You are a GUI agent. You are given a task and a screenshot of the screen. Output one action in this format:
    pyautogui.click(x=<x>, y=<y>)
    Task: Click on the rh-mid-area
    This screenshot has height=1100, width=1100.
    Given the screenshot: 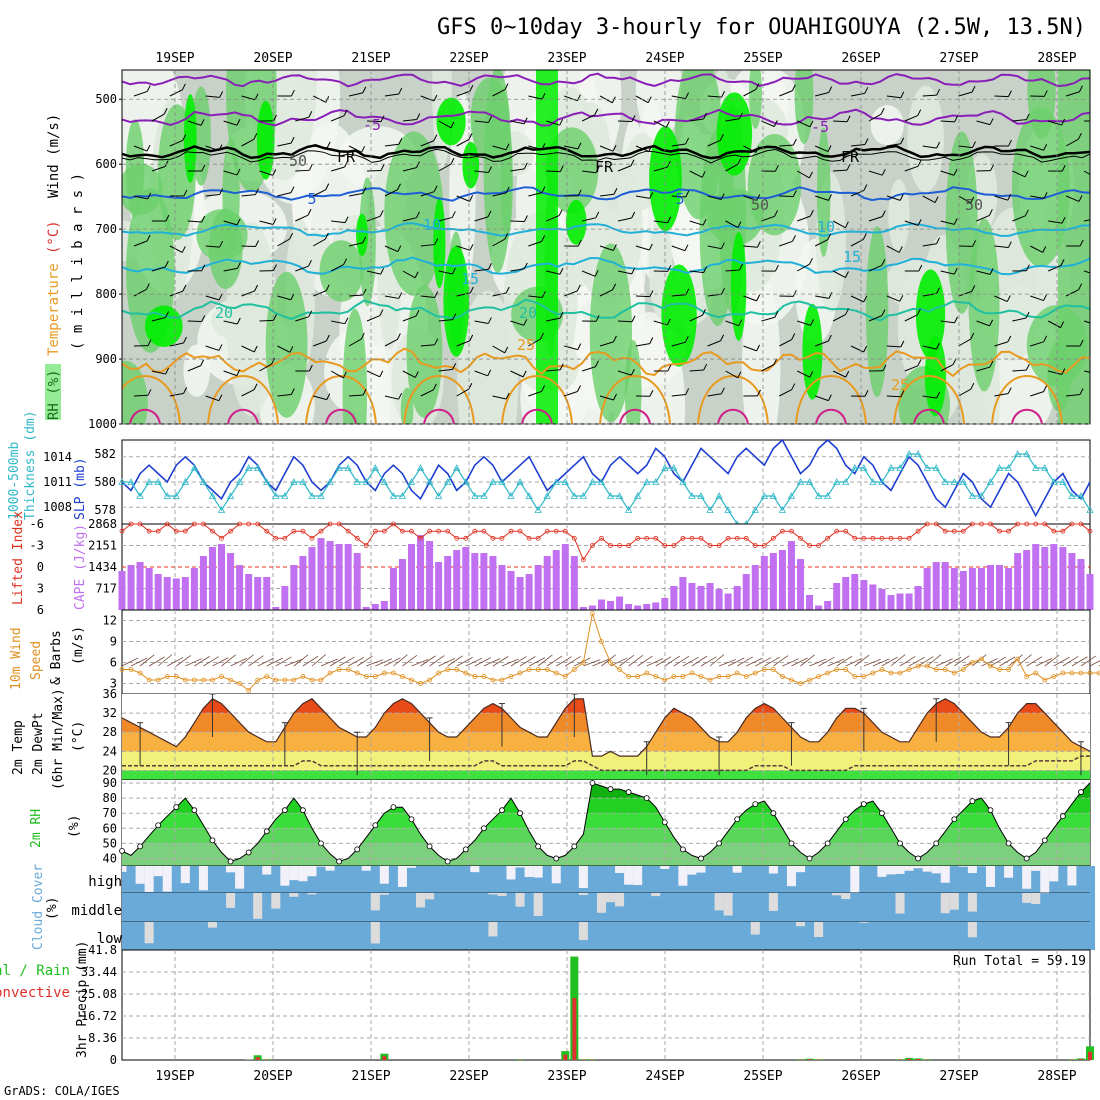 What is the action you would take?
    pyautogui.click(x=899, y=216)
    